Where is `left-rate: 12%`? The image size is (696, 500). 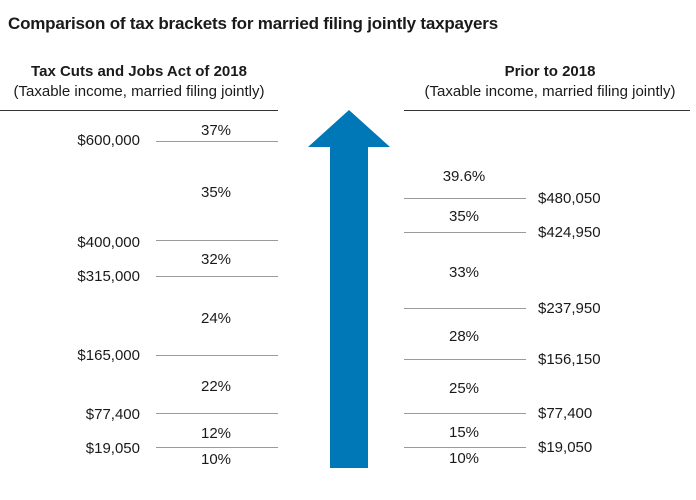 left-rate: 12% is located at coordinates (216, 433).